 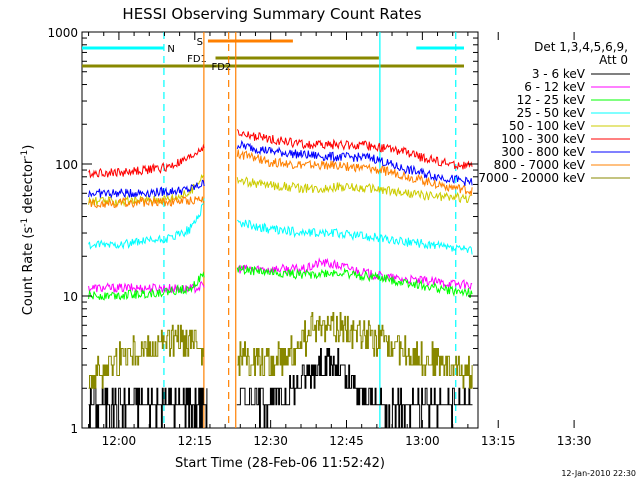 What do you see at coordinates (346, 441) in the screenshot?
I see `x-tick-label: 12:45` at bounding box center [346, 441].